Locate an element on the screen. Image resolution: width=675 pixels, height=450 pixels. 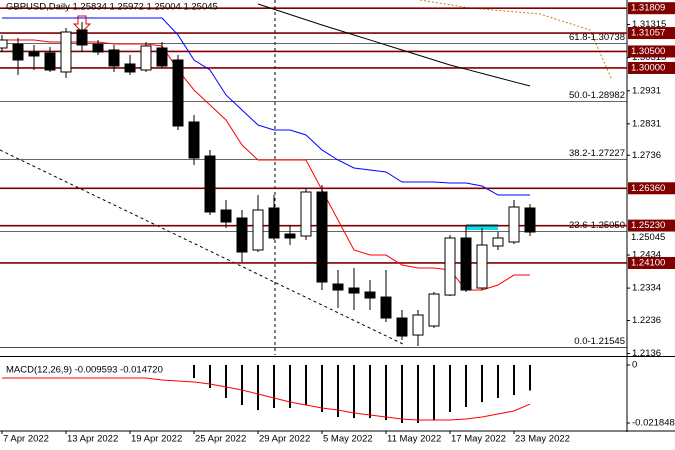
fib-label: 0.0-1.21545 is located at coordinates (599, 341).